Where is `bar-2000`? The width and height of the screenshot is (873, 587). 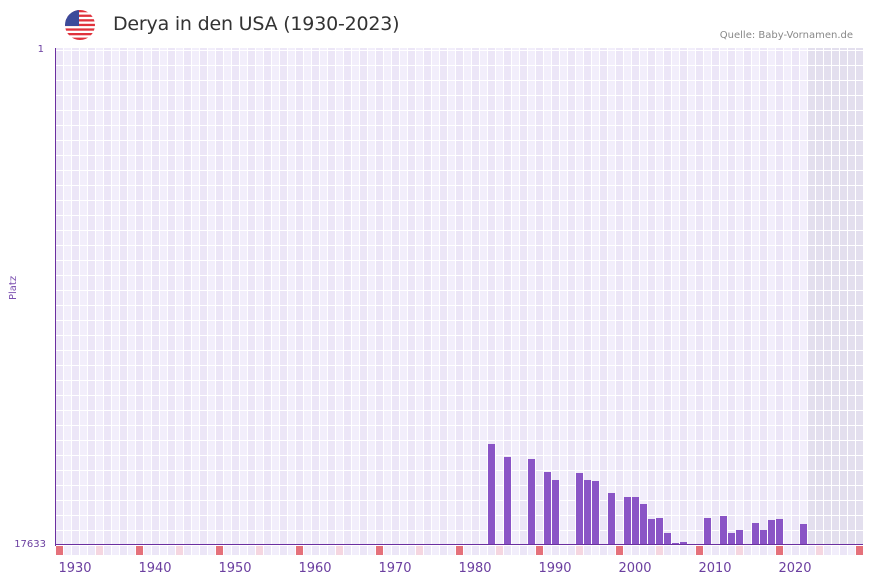
bar-2000 is located at coordinates (635, 520).